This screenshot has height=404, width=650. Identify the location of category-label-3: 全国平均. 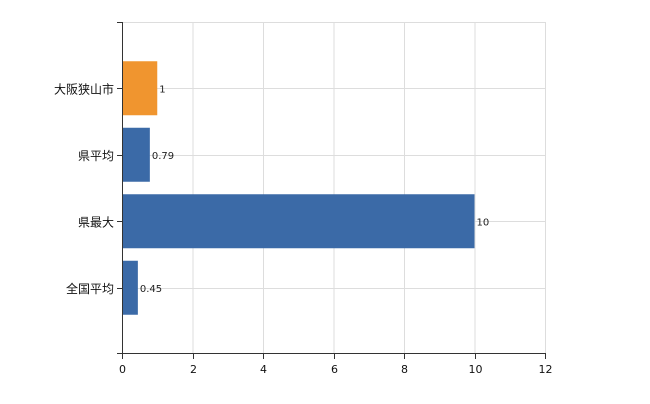
(90, 288).